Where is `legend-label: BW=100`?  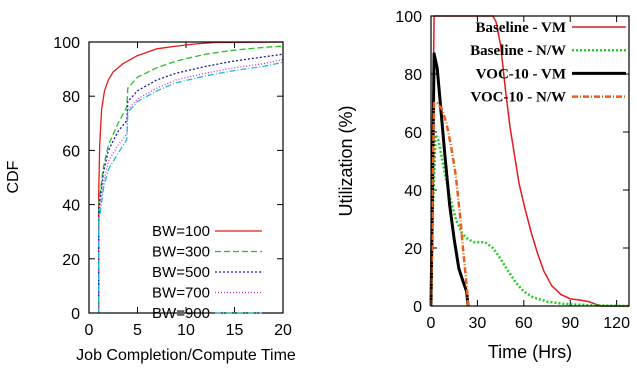 legend-label: BW=100 is located at coordinates (181, 231).